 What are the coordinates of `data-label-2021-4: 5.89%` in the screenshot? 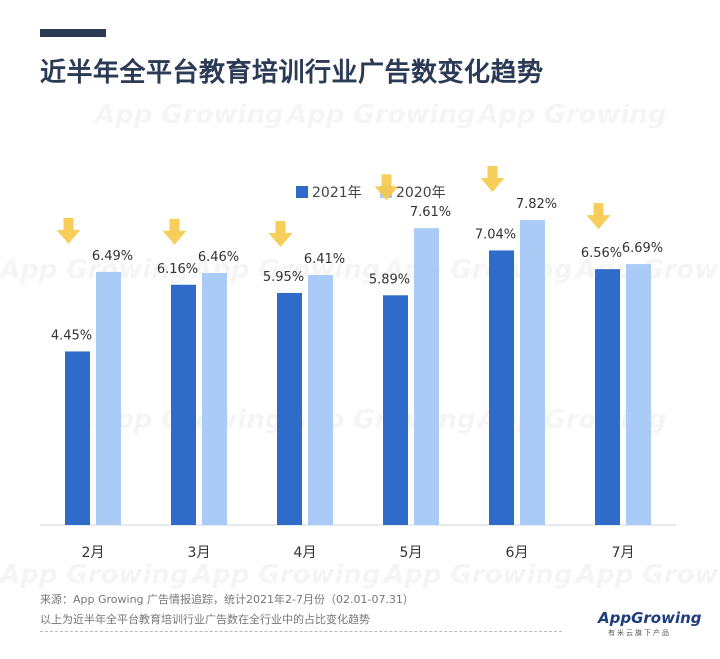 It's located at (389, 279).